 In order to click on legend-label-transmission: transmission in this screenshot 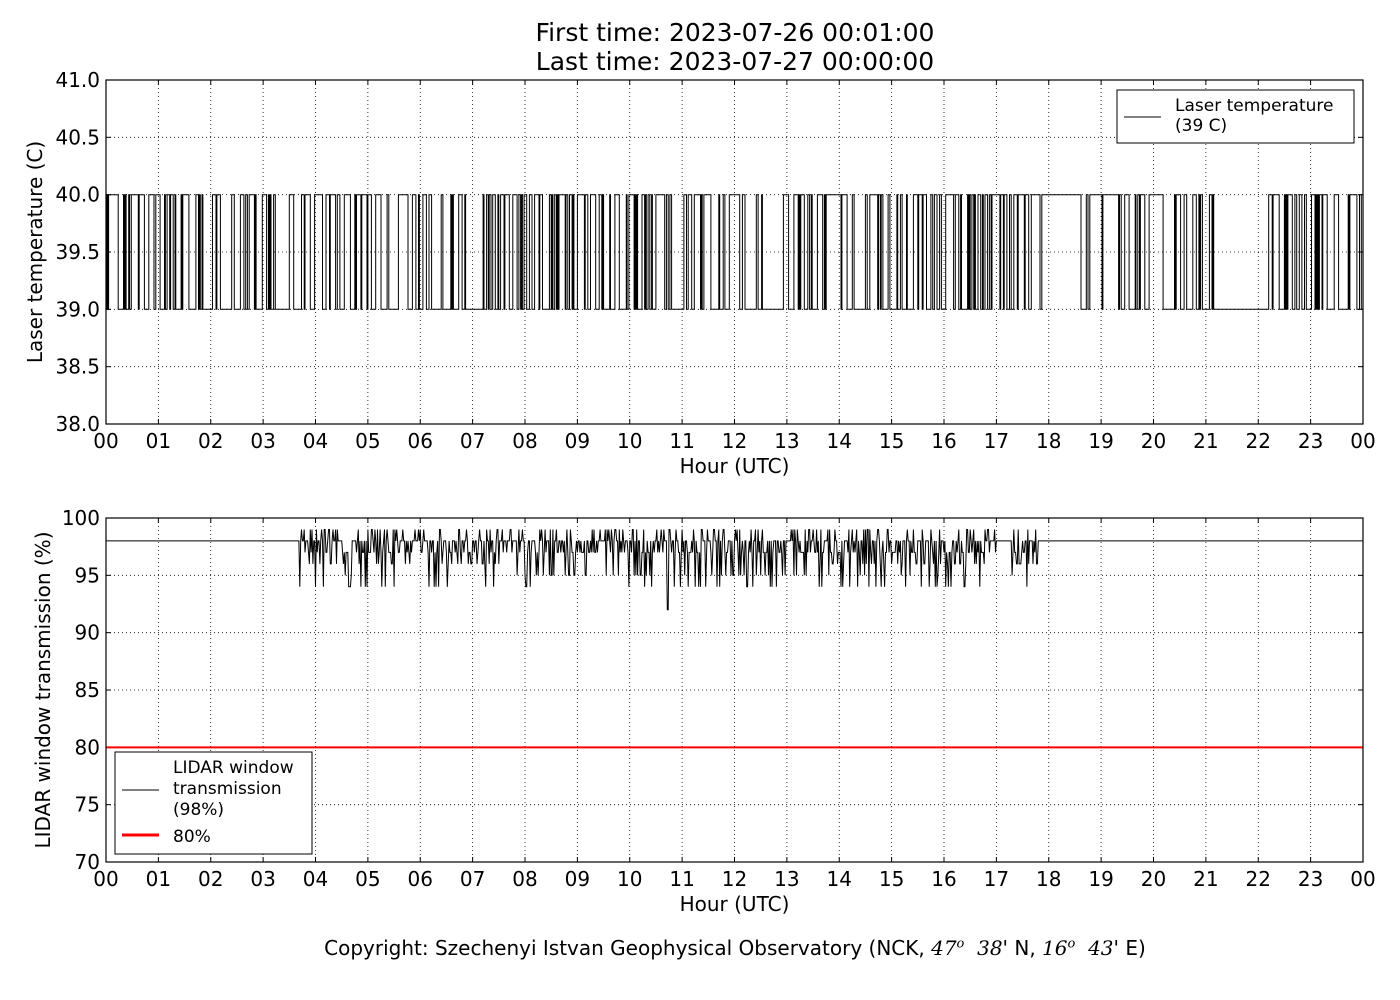, I will do `click(227, 789)`.